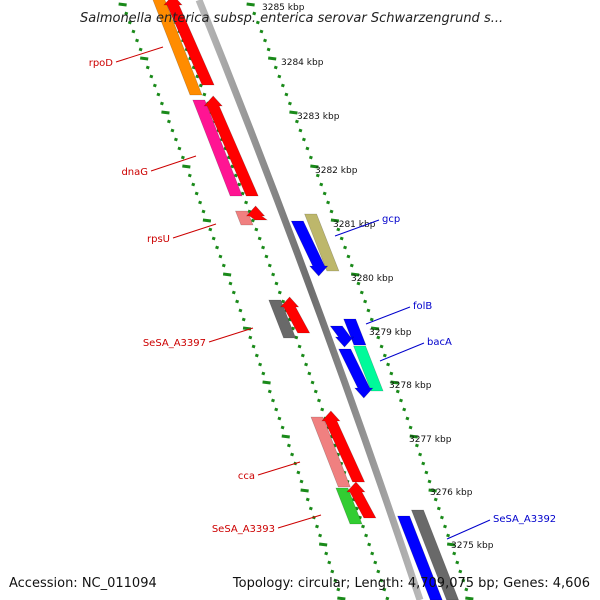  I want to click on gene-label-SeSA_A3392: SeSA_A3392, so click(524, 519).